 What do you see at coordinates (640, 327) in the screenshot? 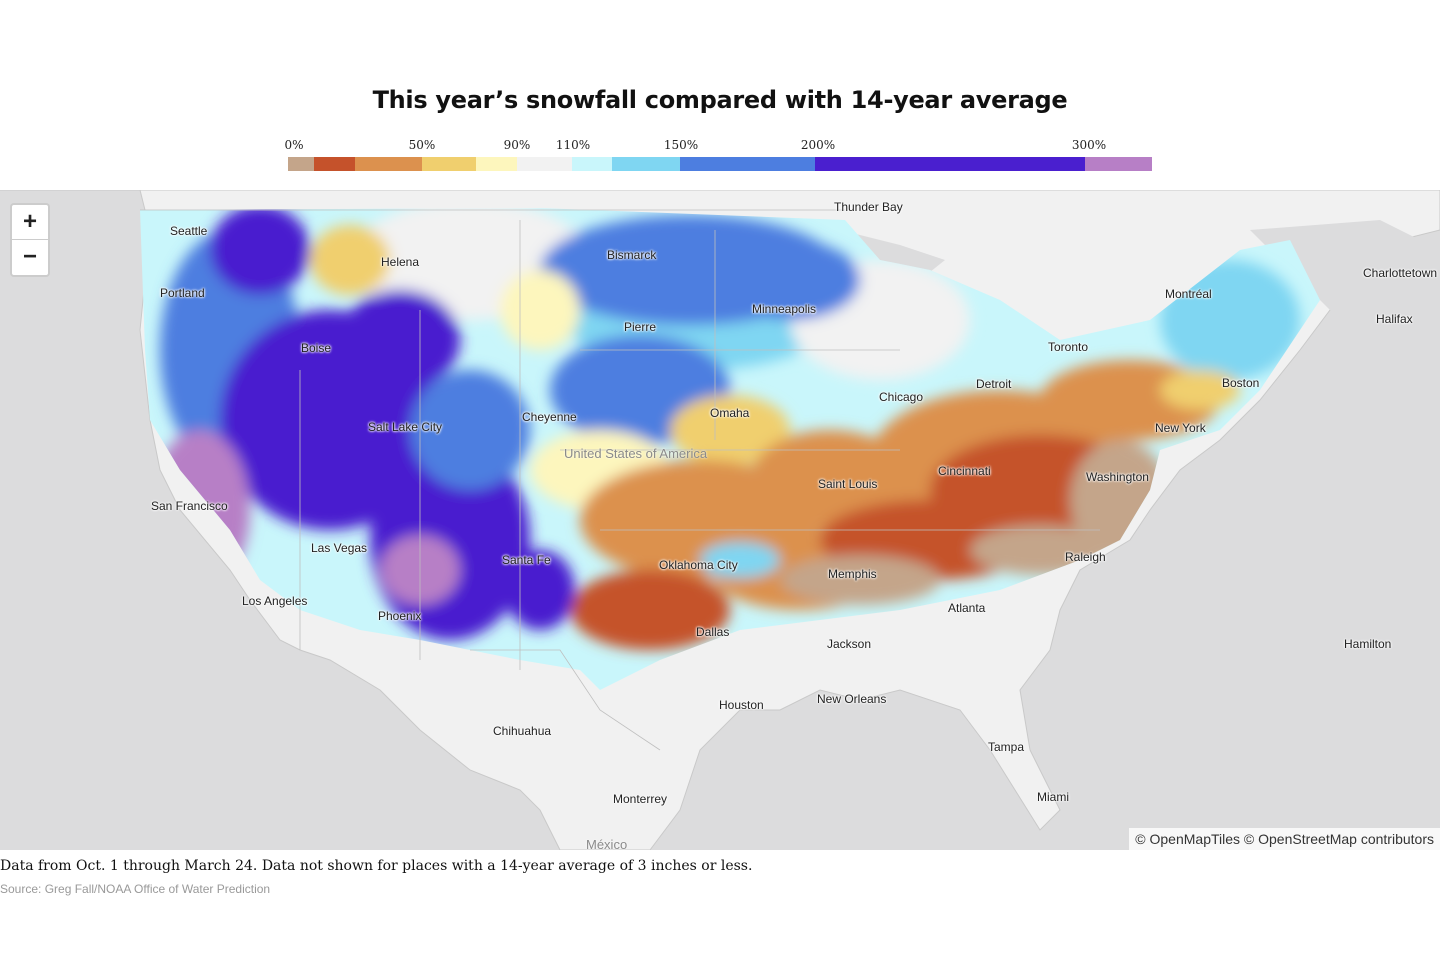
I see `city-label: Pierre` at bounding box center [640, 327].